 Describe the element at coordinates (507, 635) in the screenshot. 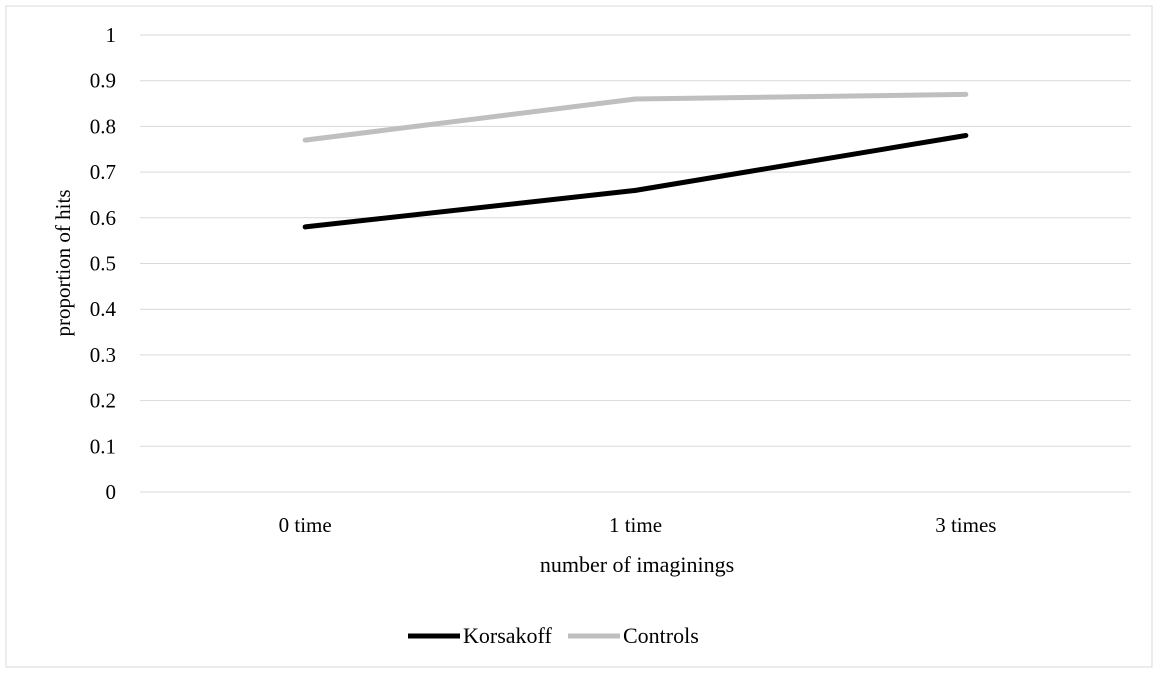

I see `legend-label-korsakoff: Korsakoff` at that location.